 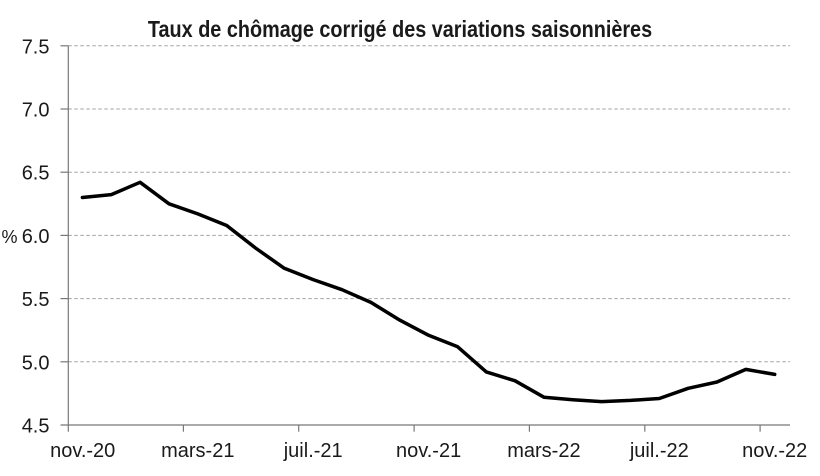 What do you see at coordinates (428, 451) in the screenshot?
I see `svg-text: nov.-21` at bounding box center [428, 451].